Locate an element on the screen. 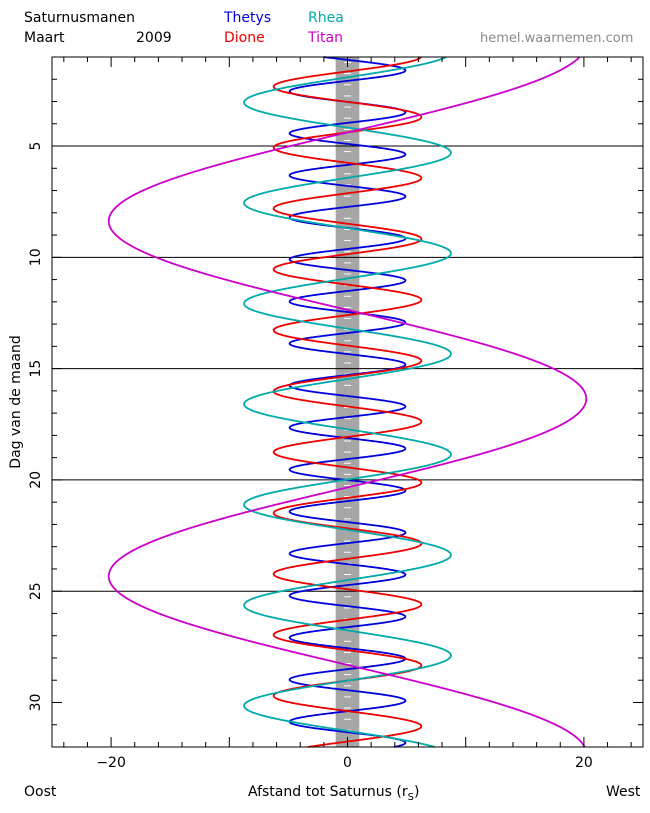 This screenshot has width=650, height=813. legend-rhea: Rhea is located at coordinates (326, 18).